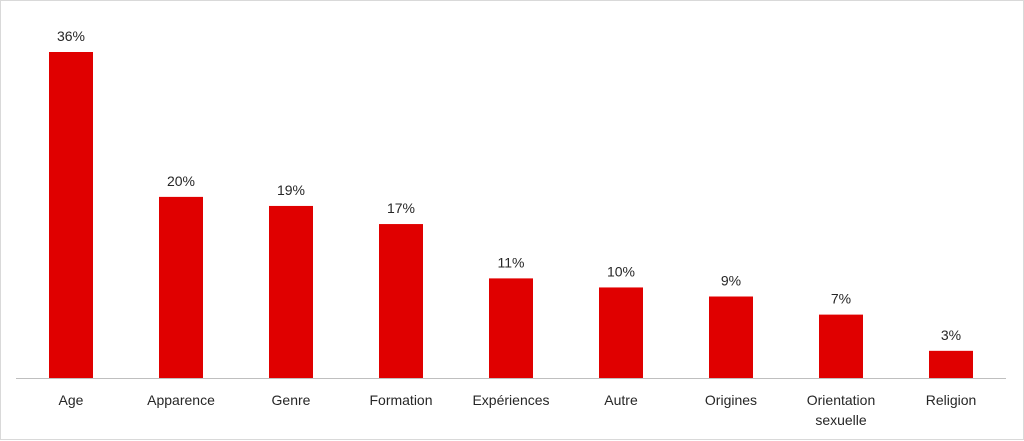 This screenshot has width=1024, height=441. I want to click on category-label-1: Age, so click(71, 400).